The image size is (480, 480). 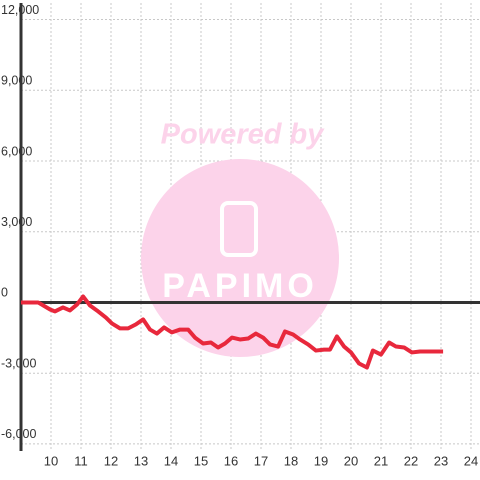 What do you see at coordinates (16, 81) in the screenshot?
I see `y-tick-label: 9,000` at bounding box center [16, 81].